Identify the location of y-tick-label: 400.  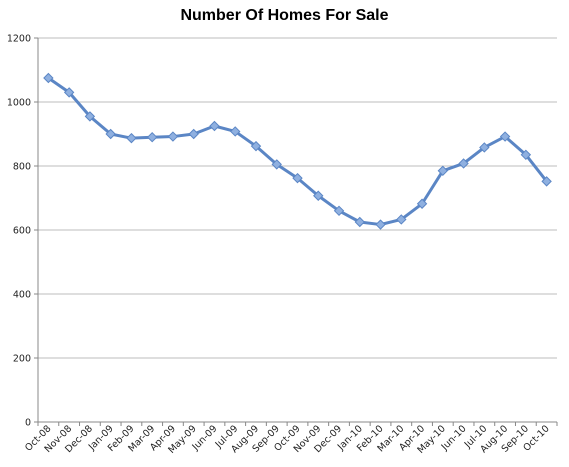
(22, 295).